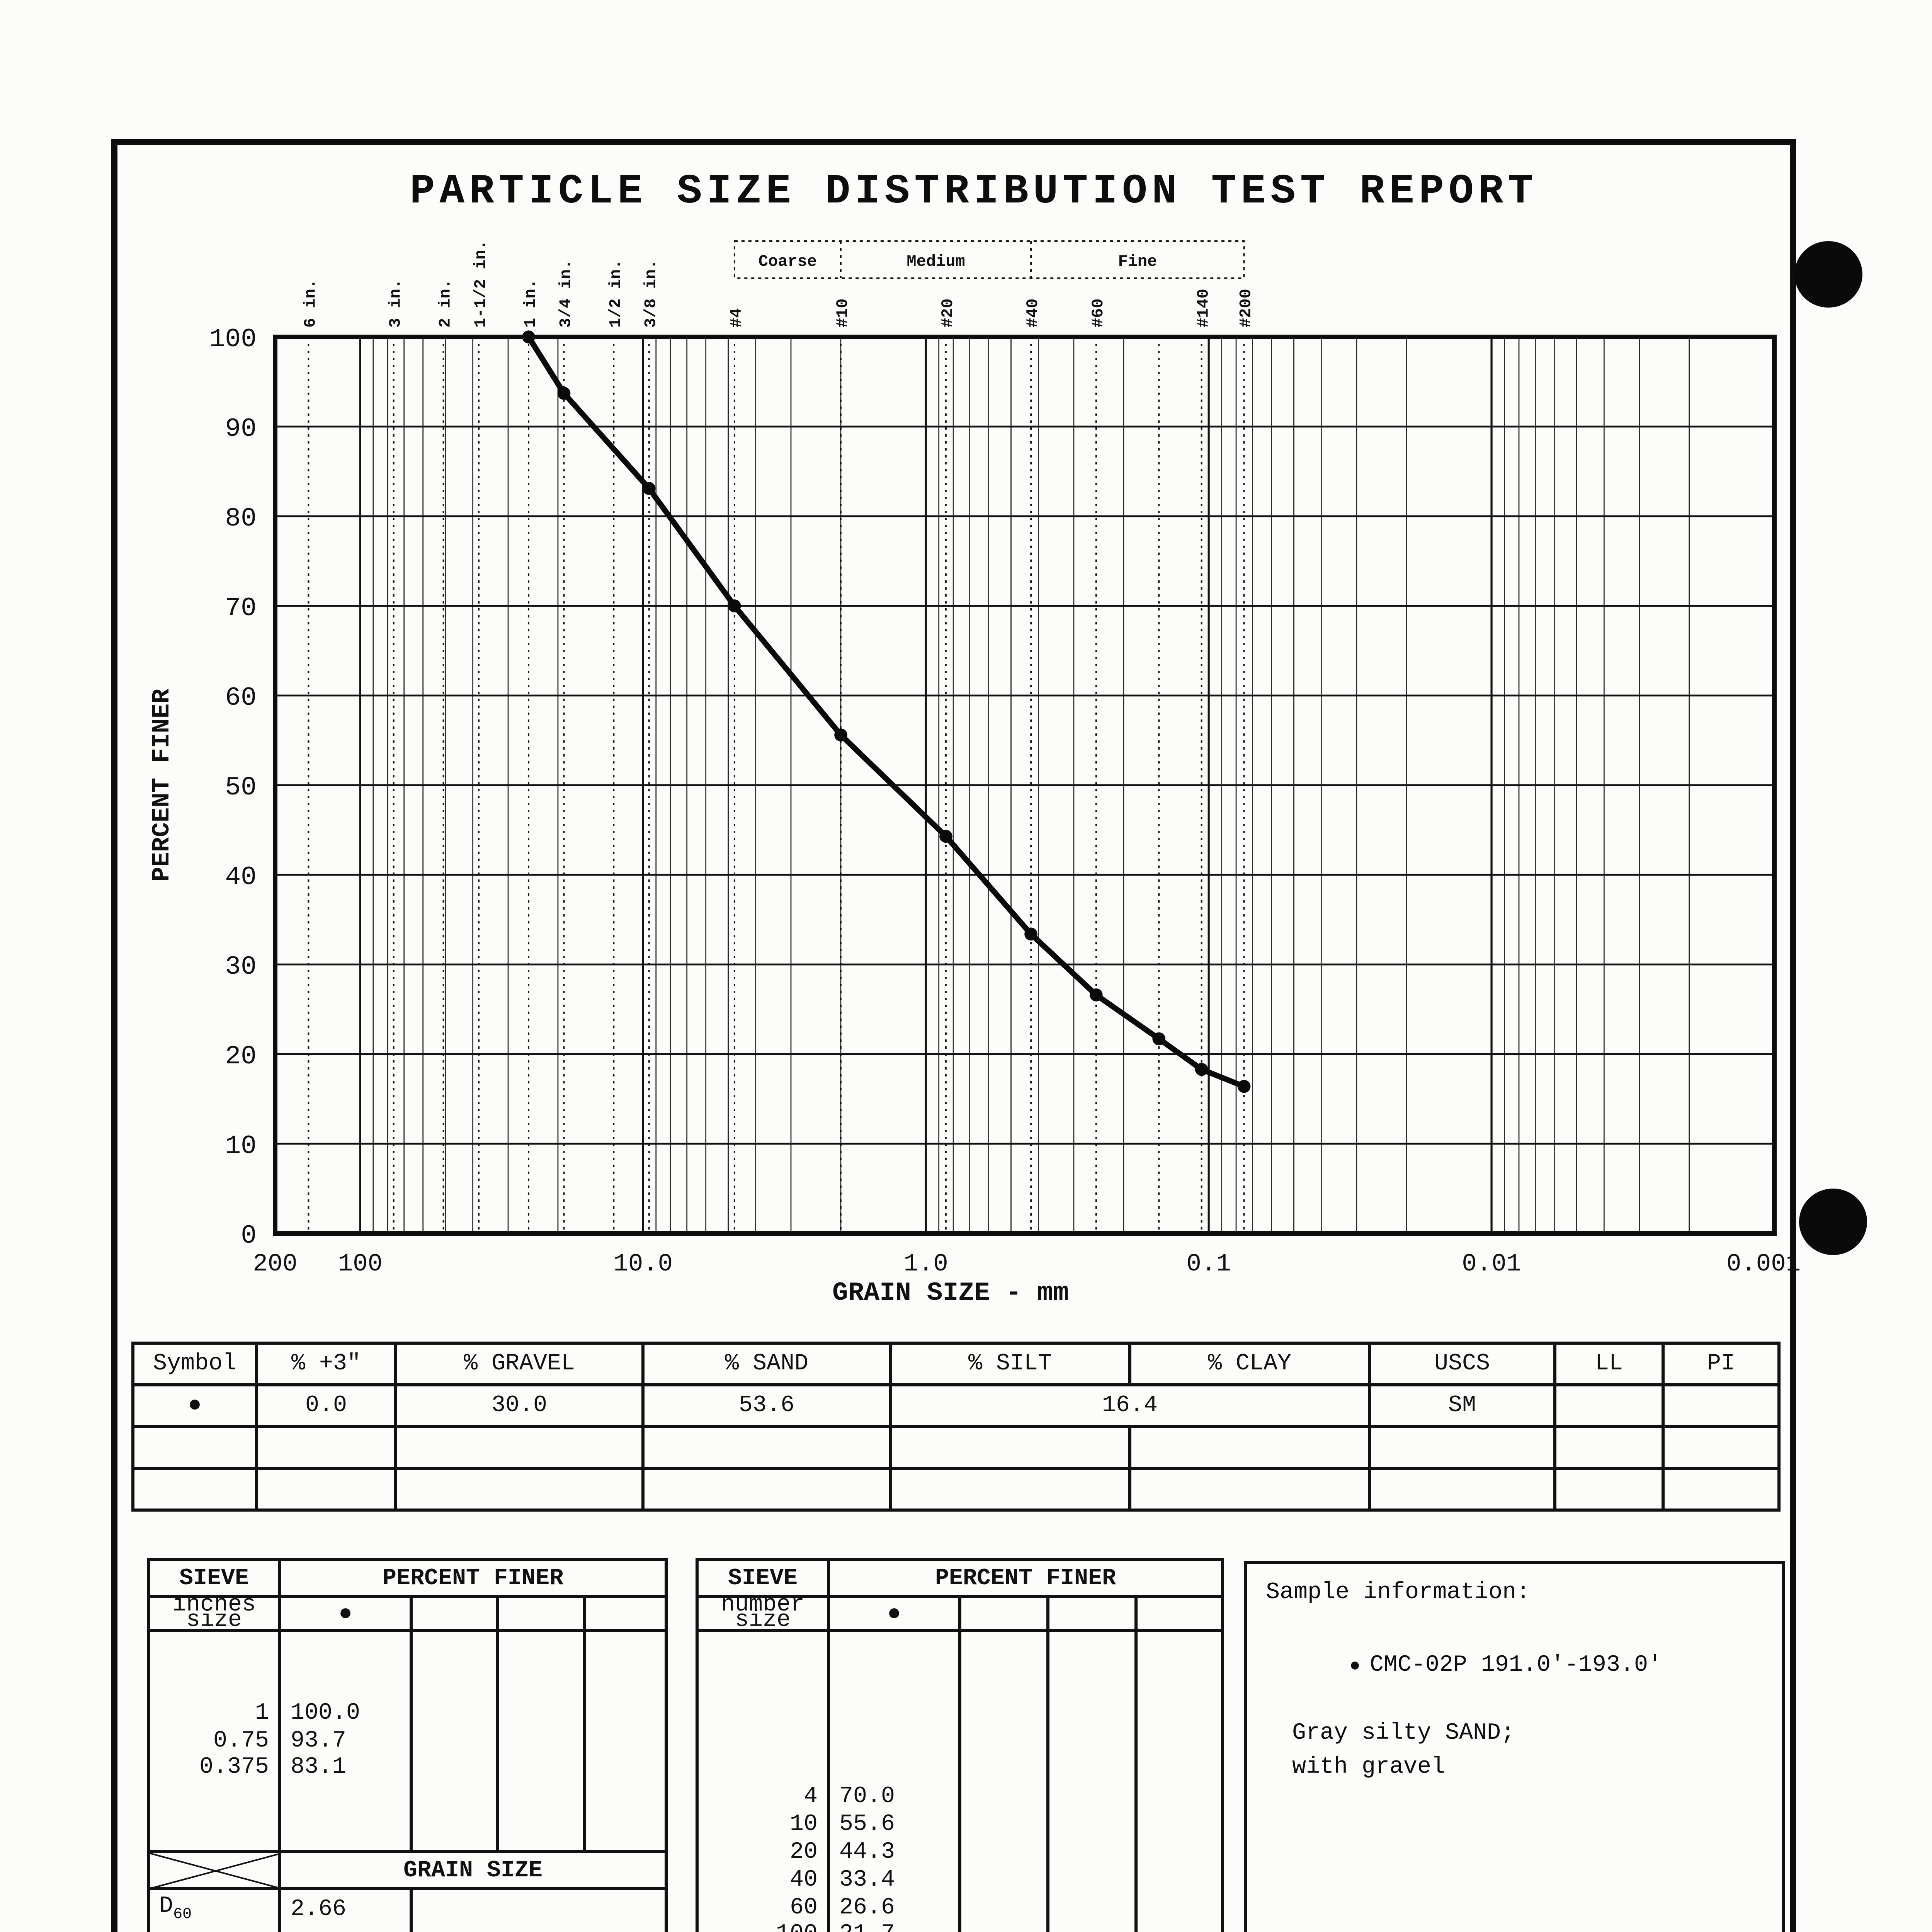 The height and width of the screenshot is (1932, 1932). Describe the element at coordinates (481, 284) in the screenshot. I see `sieve-label: 1-1/2 in.` at that location.